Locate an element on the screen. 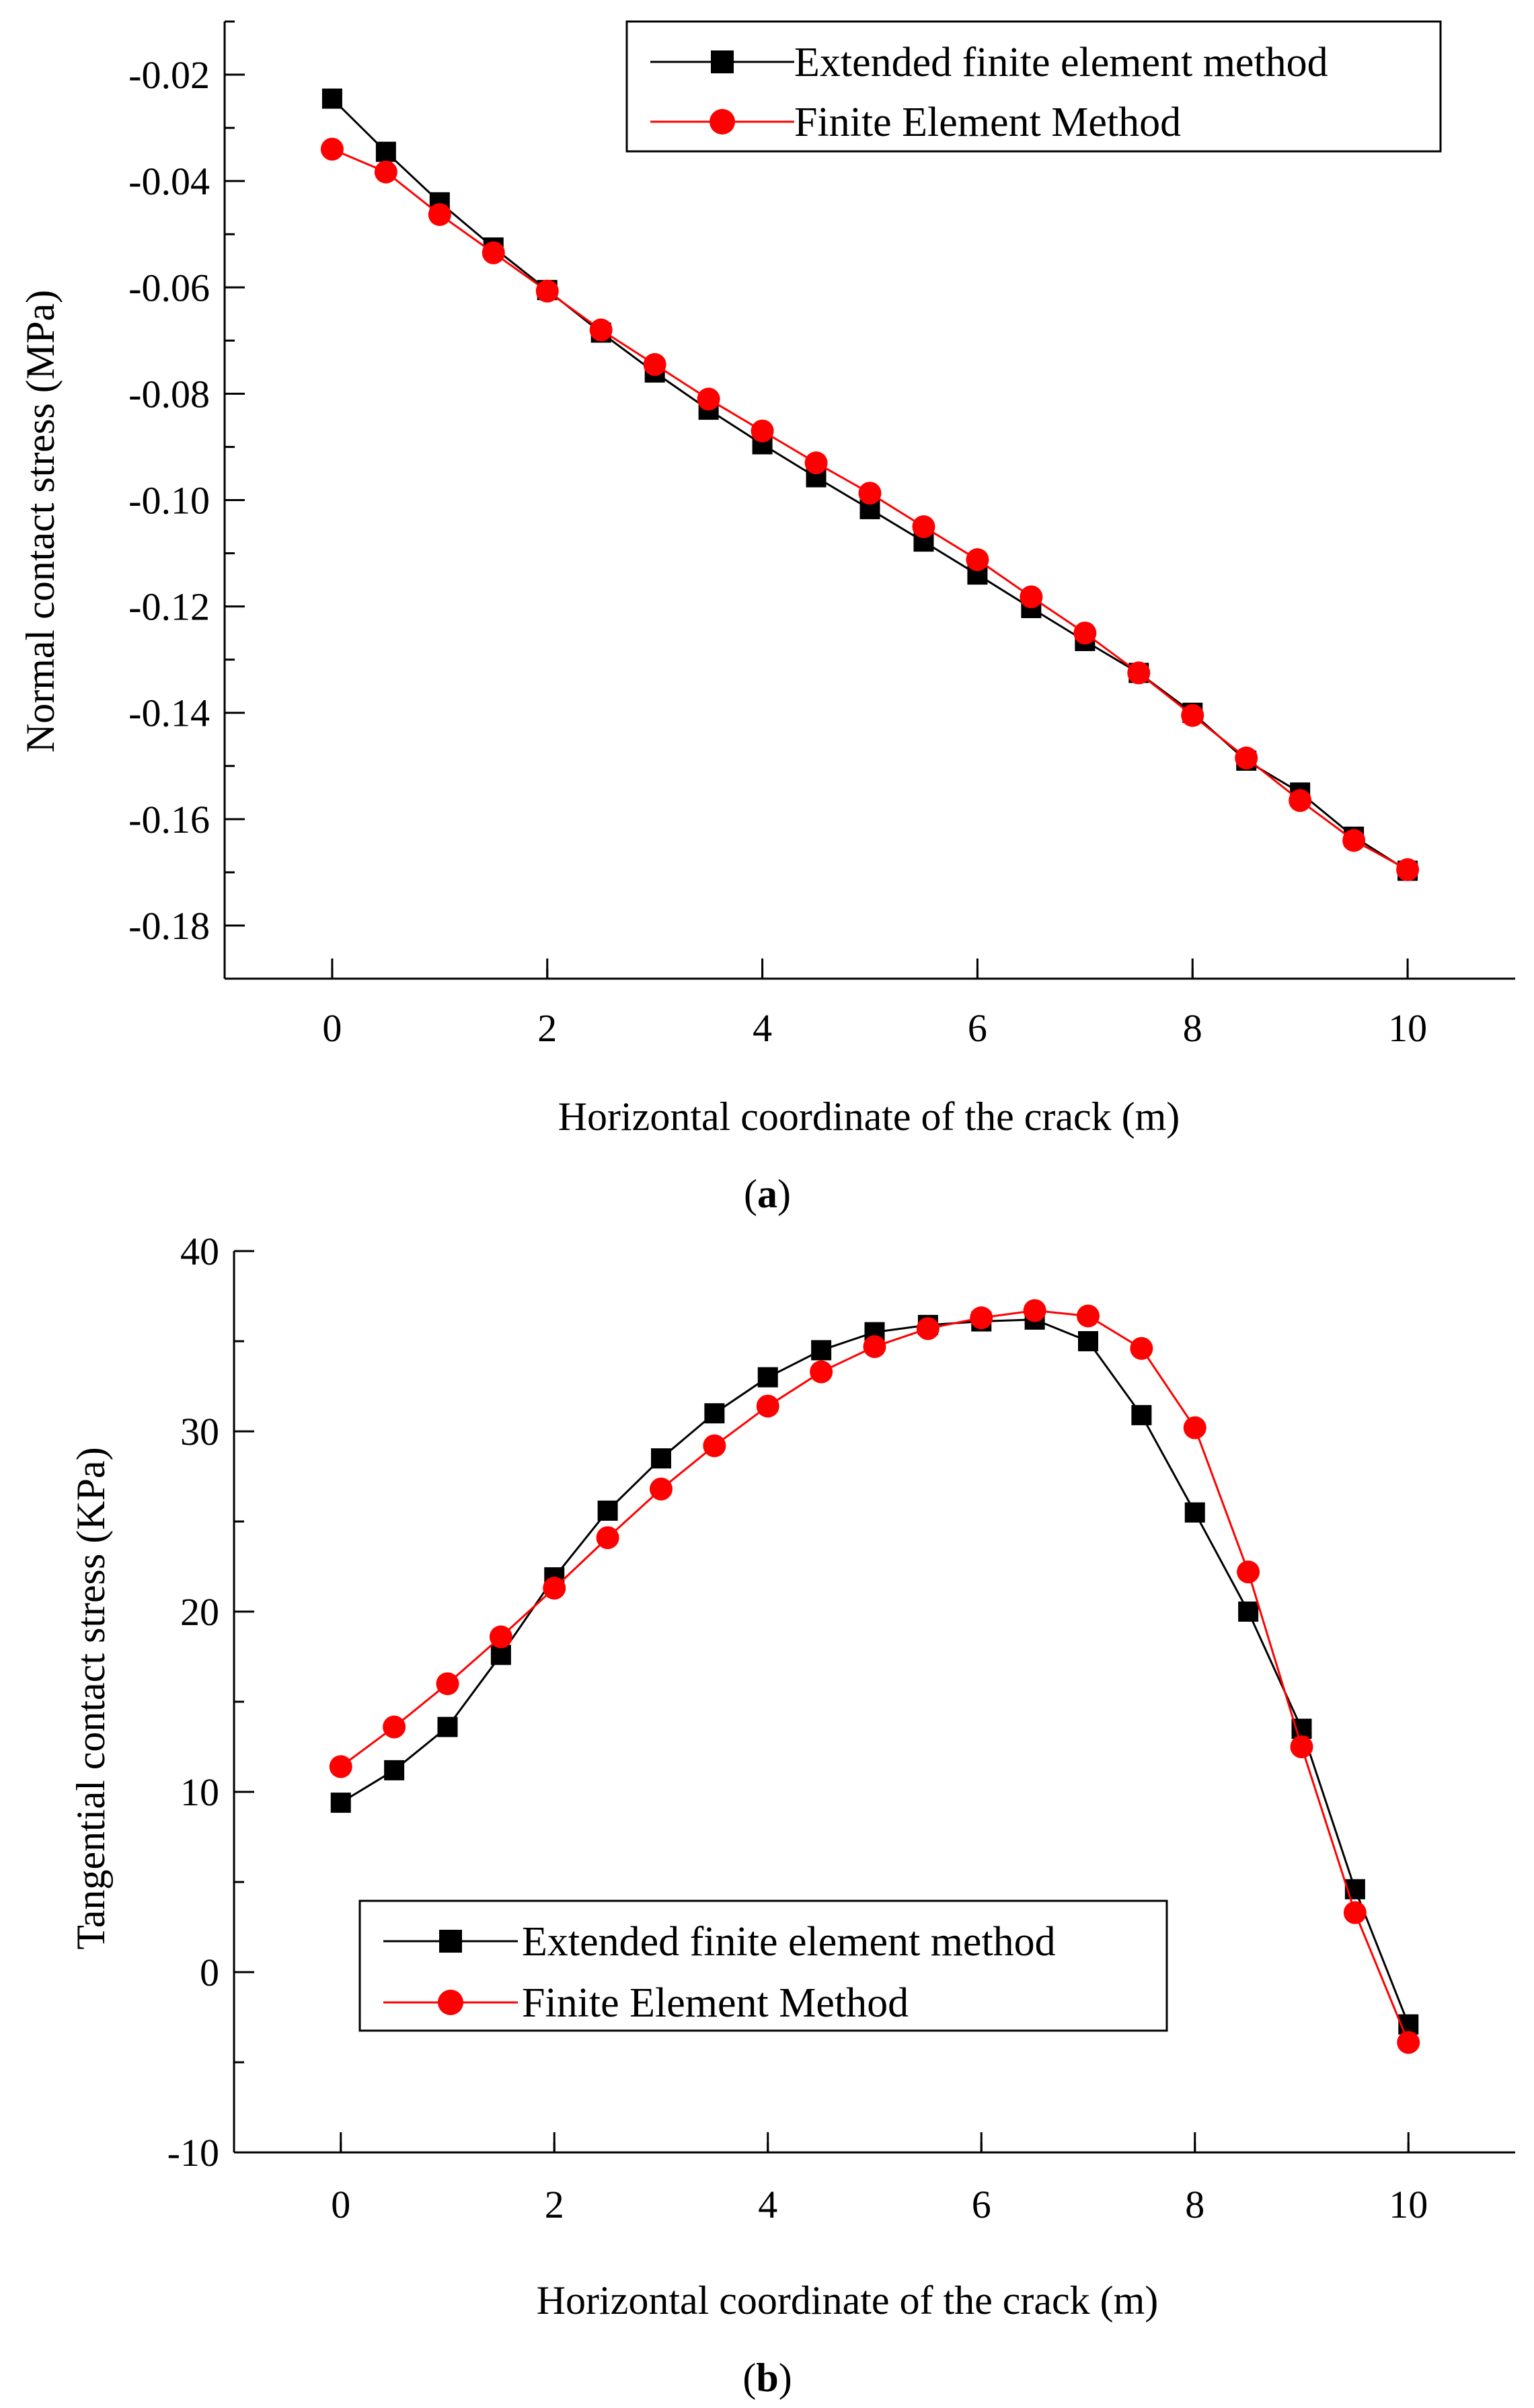 Image resolution: width=1534 pixels, height=2408 pixels. chart-a-legend-marker-xfem is located at coordinates (723, 61).